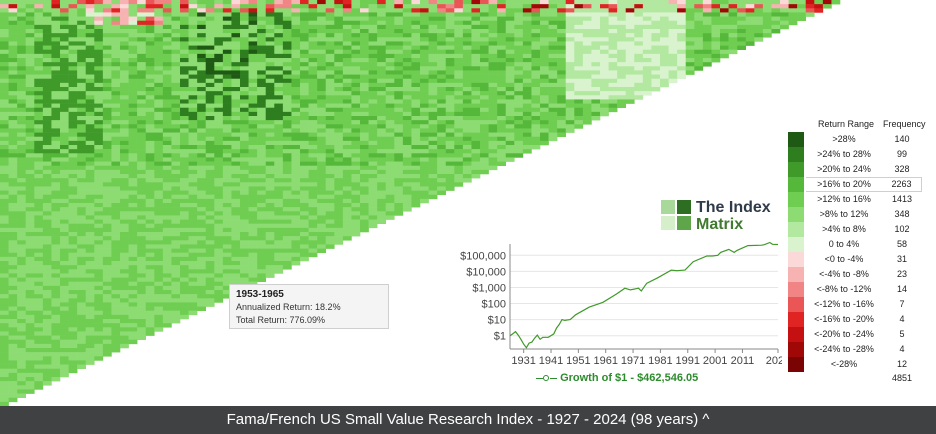  I want to click on legend-frequency: 31, so click(901, 259).